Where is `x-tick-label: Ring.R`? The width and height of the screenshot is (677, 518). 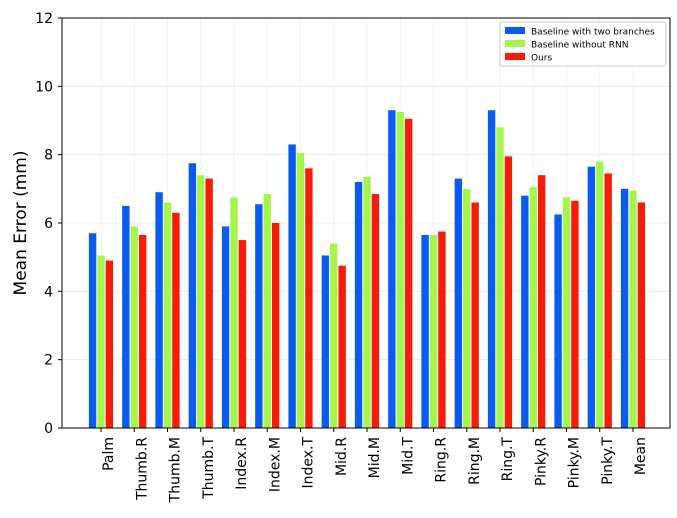 x-tick-label: Ring.R is located at coordinates (442, 460).